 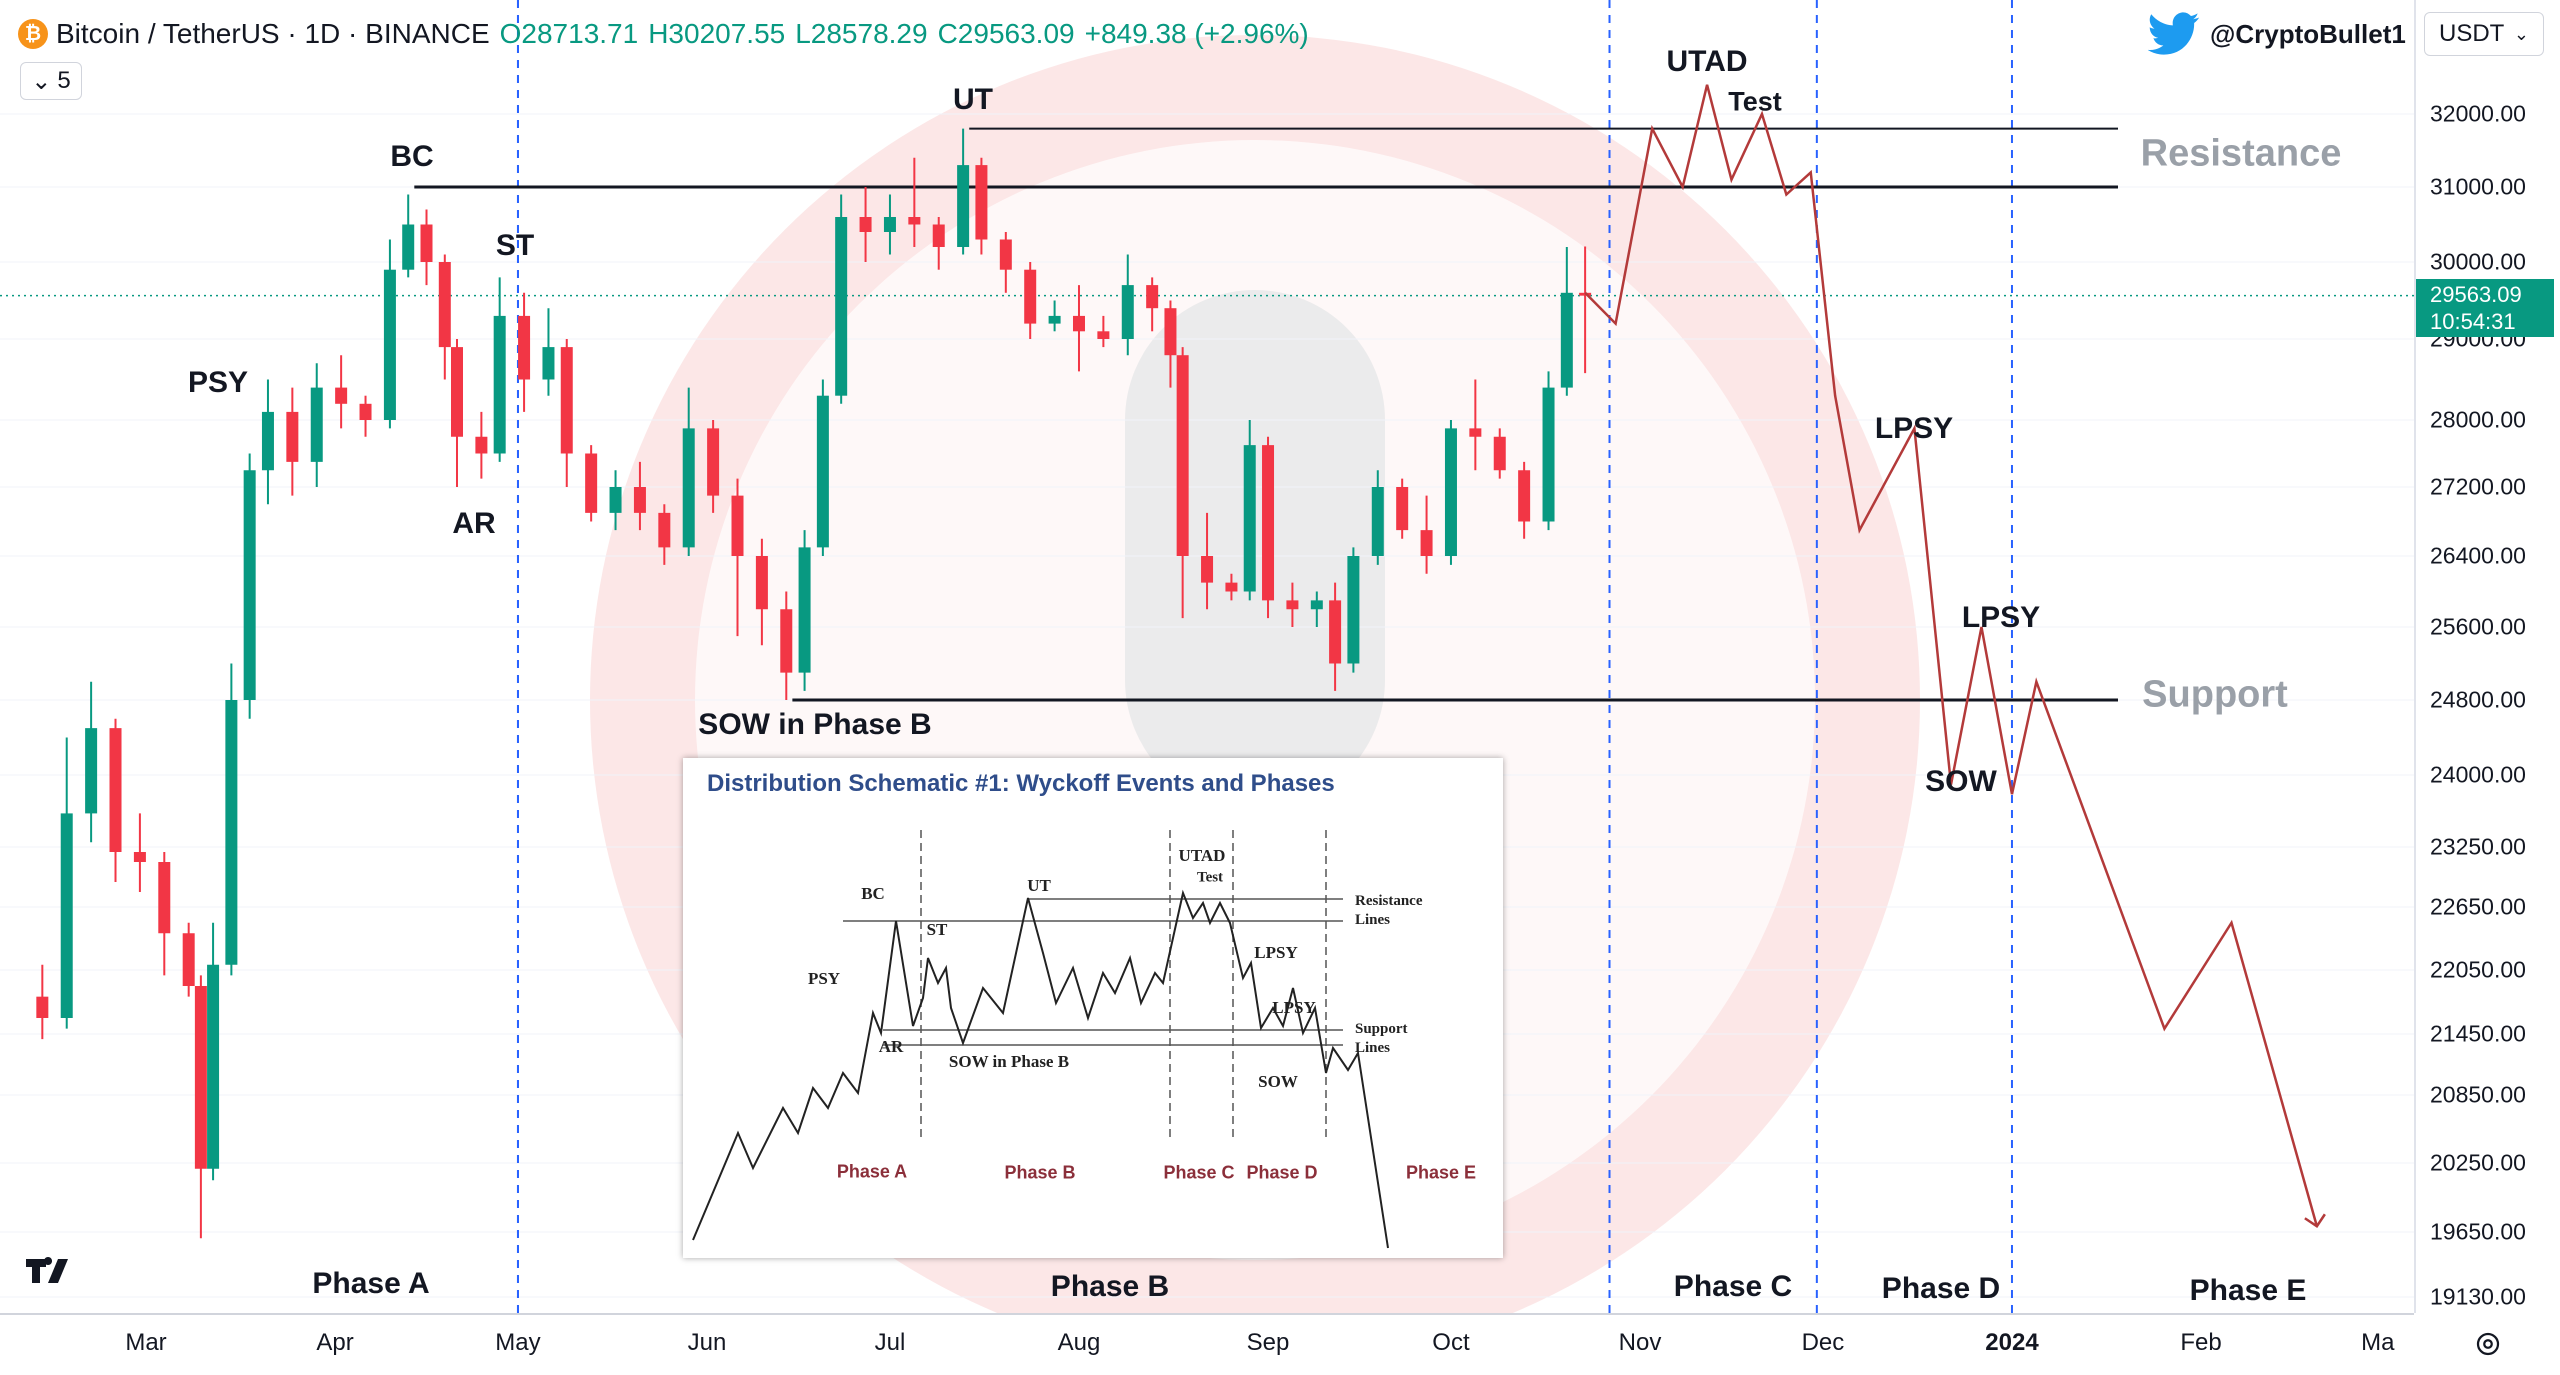 I want to click on price-tick-label: 26400.00, so click(x=2478, y=555).